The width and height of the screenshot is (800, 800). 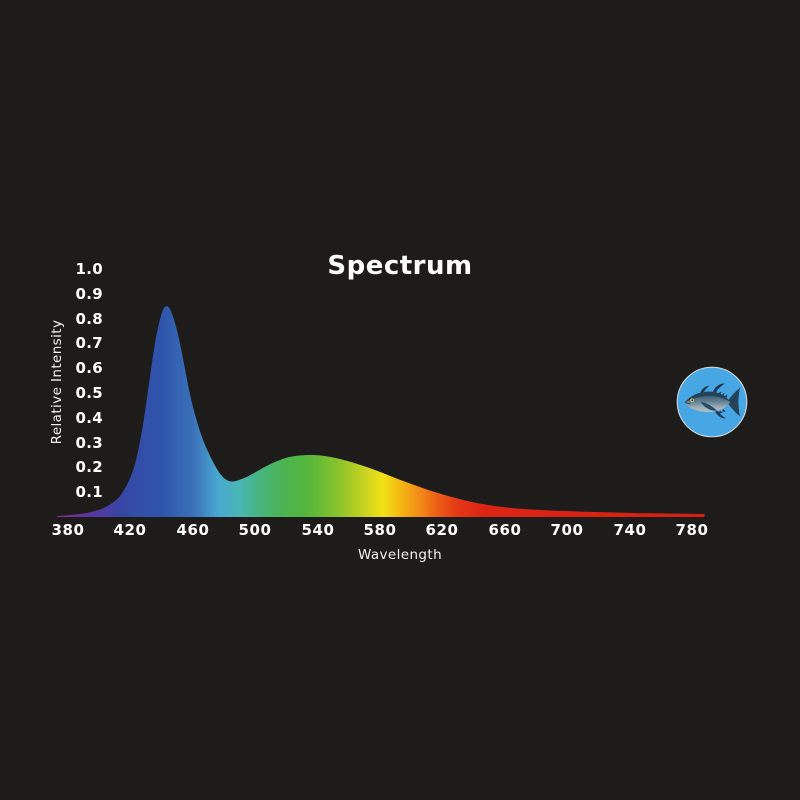 What do you see at coordinates (89, 393) in the screenshot?
I see `y-tick-label: 0.5` at bounding box center [89, 393].